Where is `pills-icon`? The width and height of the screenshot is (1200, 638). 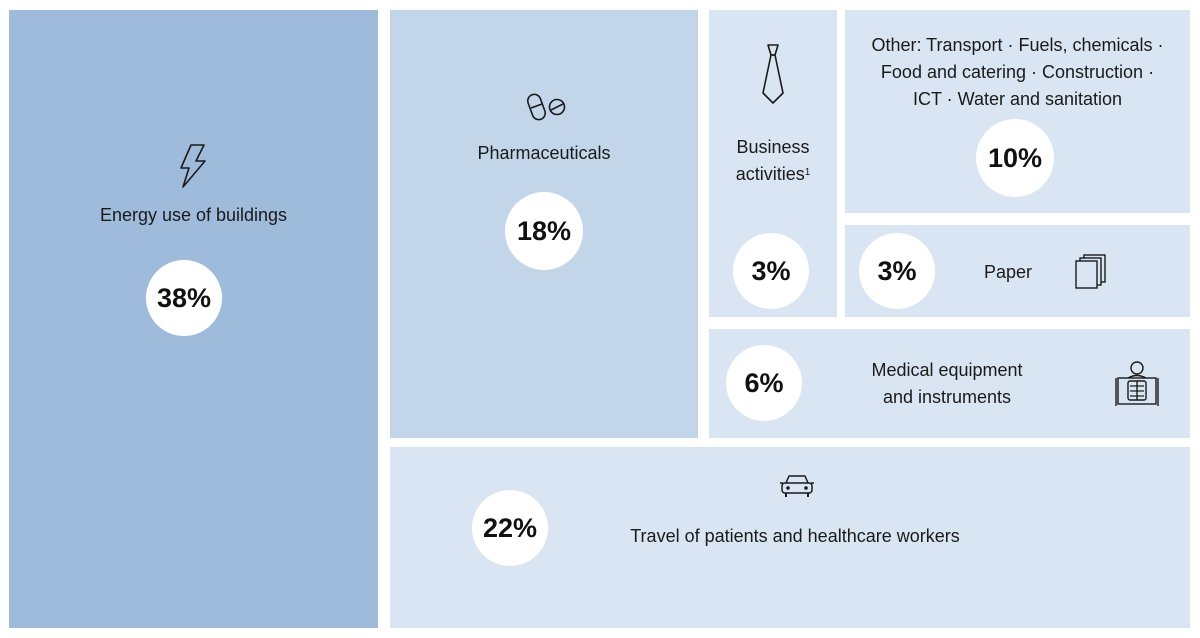 pills-icon is located at coordinates (546, 107).